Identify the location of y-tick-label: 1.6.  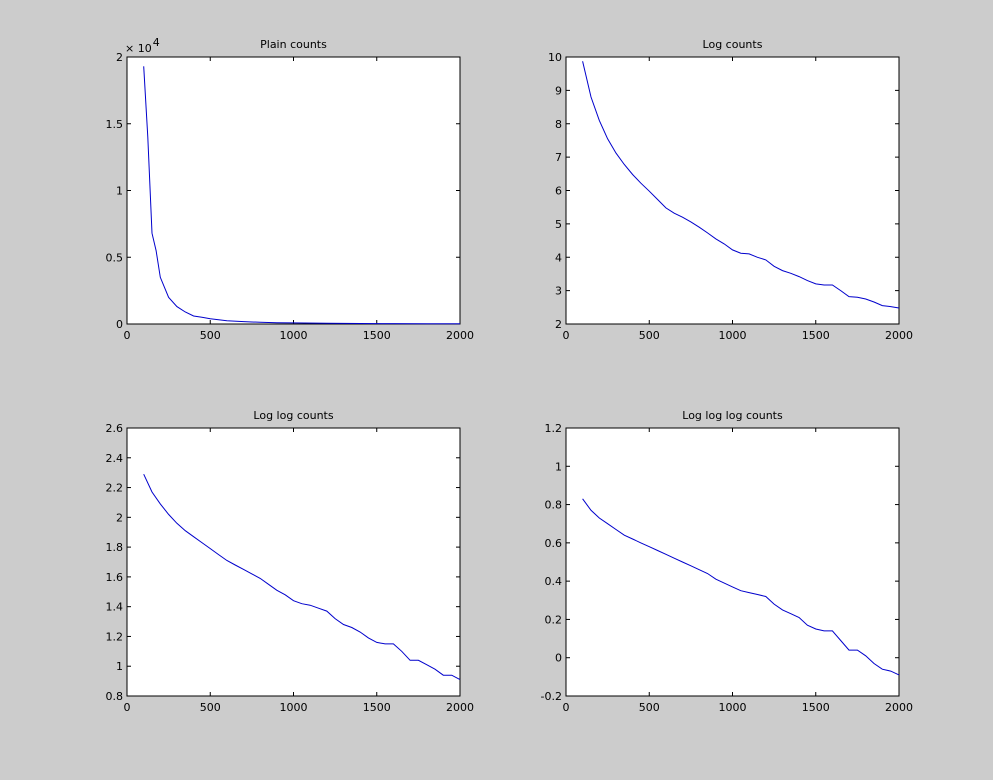
(115, 577).